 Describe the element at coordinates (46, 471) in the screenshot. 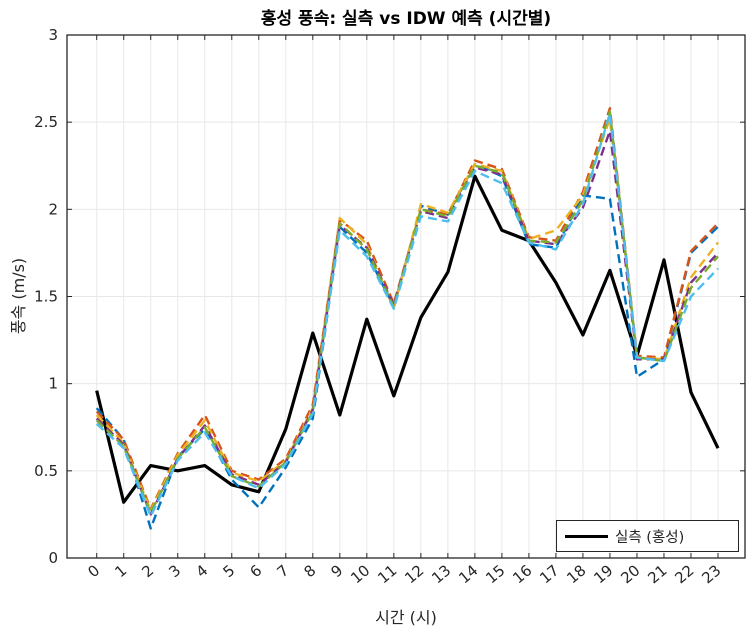

I see `y-tick-label: 0.5` at that location.